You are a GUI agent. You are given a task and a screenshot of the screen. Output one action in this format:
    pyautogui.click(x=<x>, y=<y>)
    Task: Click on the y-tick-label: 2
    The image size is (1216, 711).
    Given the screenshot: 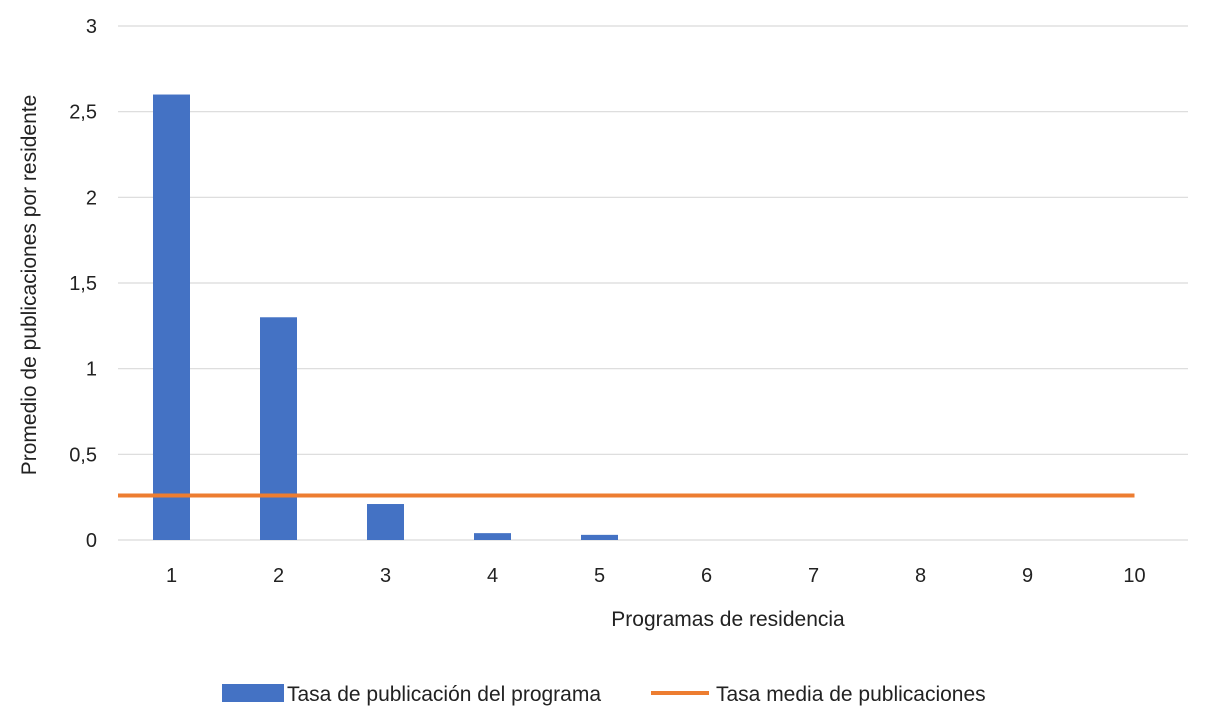 What is the action you would take?
    pyautogui.click(x=91, y=198)
    